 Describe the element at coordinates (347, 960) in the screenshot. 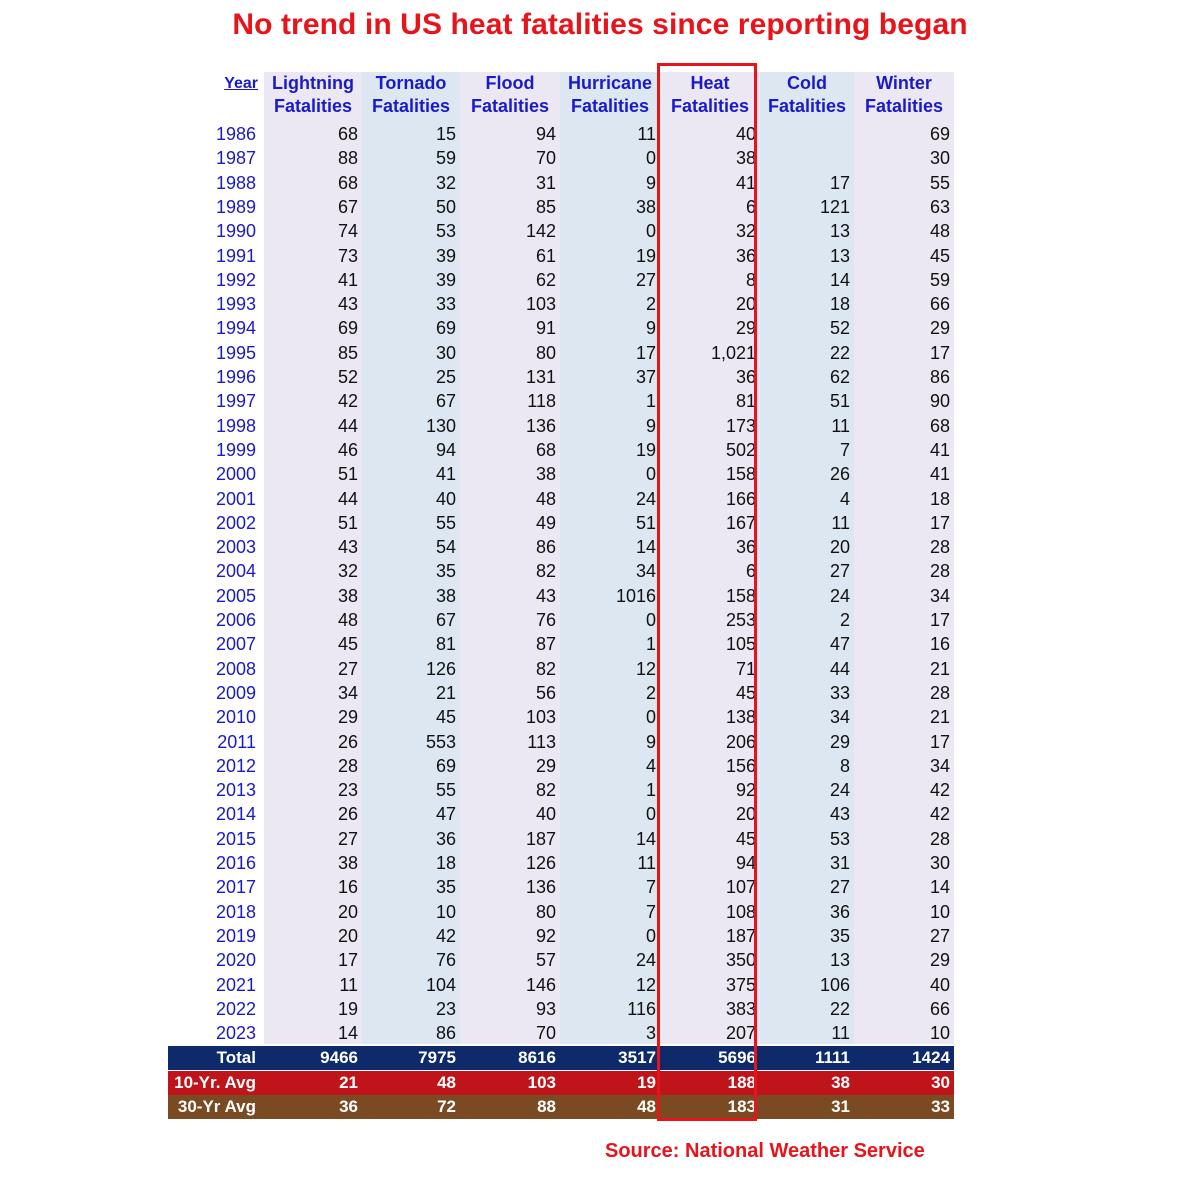

I see `cell-lightning: 17` at that location.